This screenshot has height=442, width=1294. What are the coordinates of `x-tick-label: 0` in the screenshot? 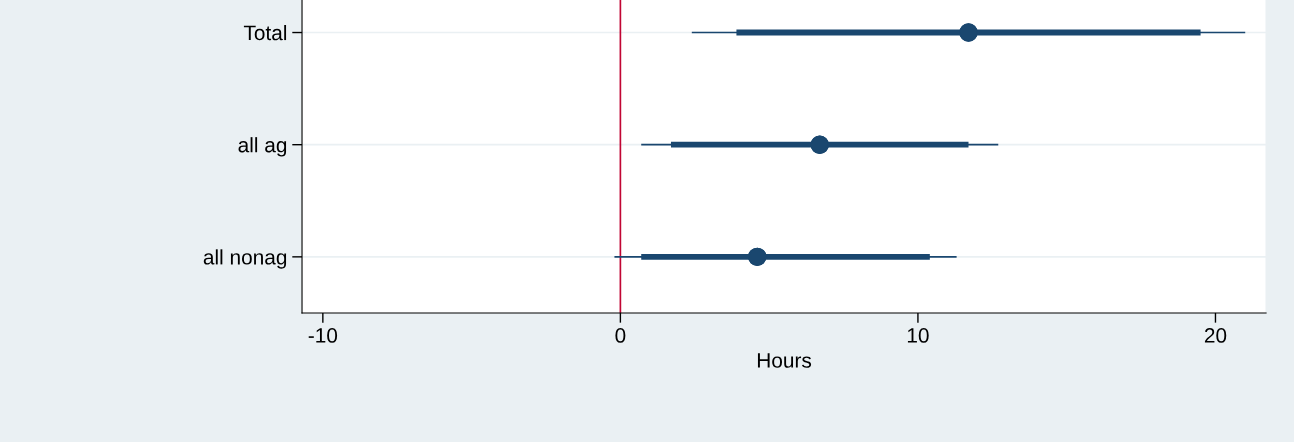 It's located at (620, 335).